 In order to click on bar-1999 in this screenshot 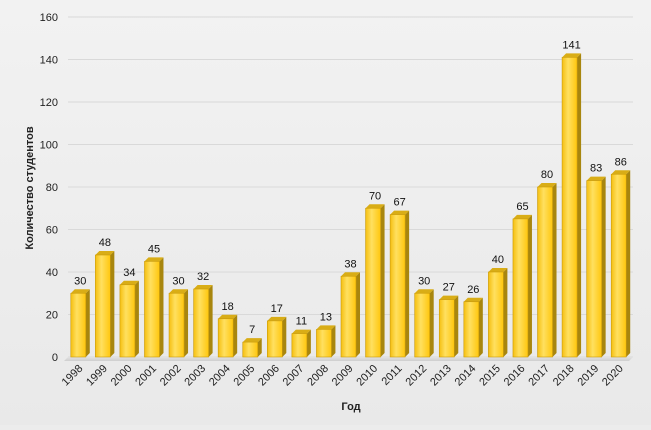, I will do `click(105, 304)`.